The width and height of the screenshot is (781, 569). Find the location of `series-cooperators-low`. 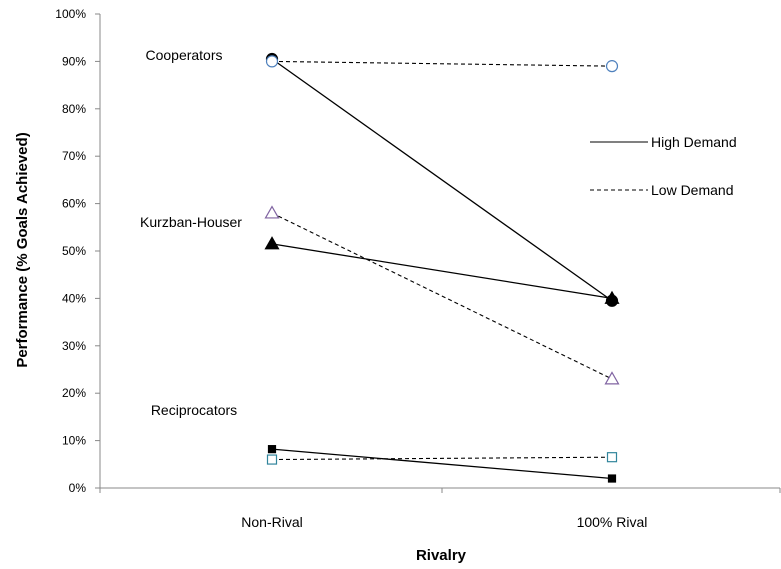

series-cooperators-low is located at coordinates (442, 64).